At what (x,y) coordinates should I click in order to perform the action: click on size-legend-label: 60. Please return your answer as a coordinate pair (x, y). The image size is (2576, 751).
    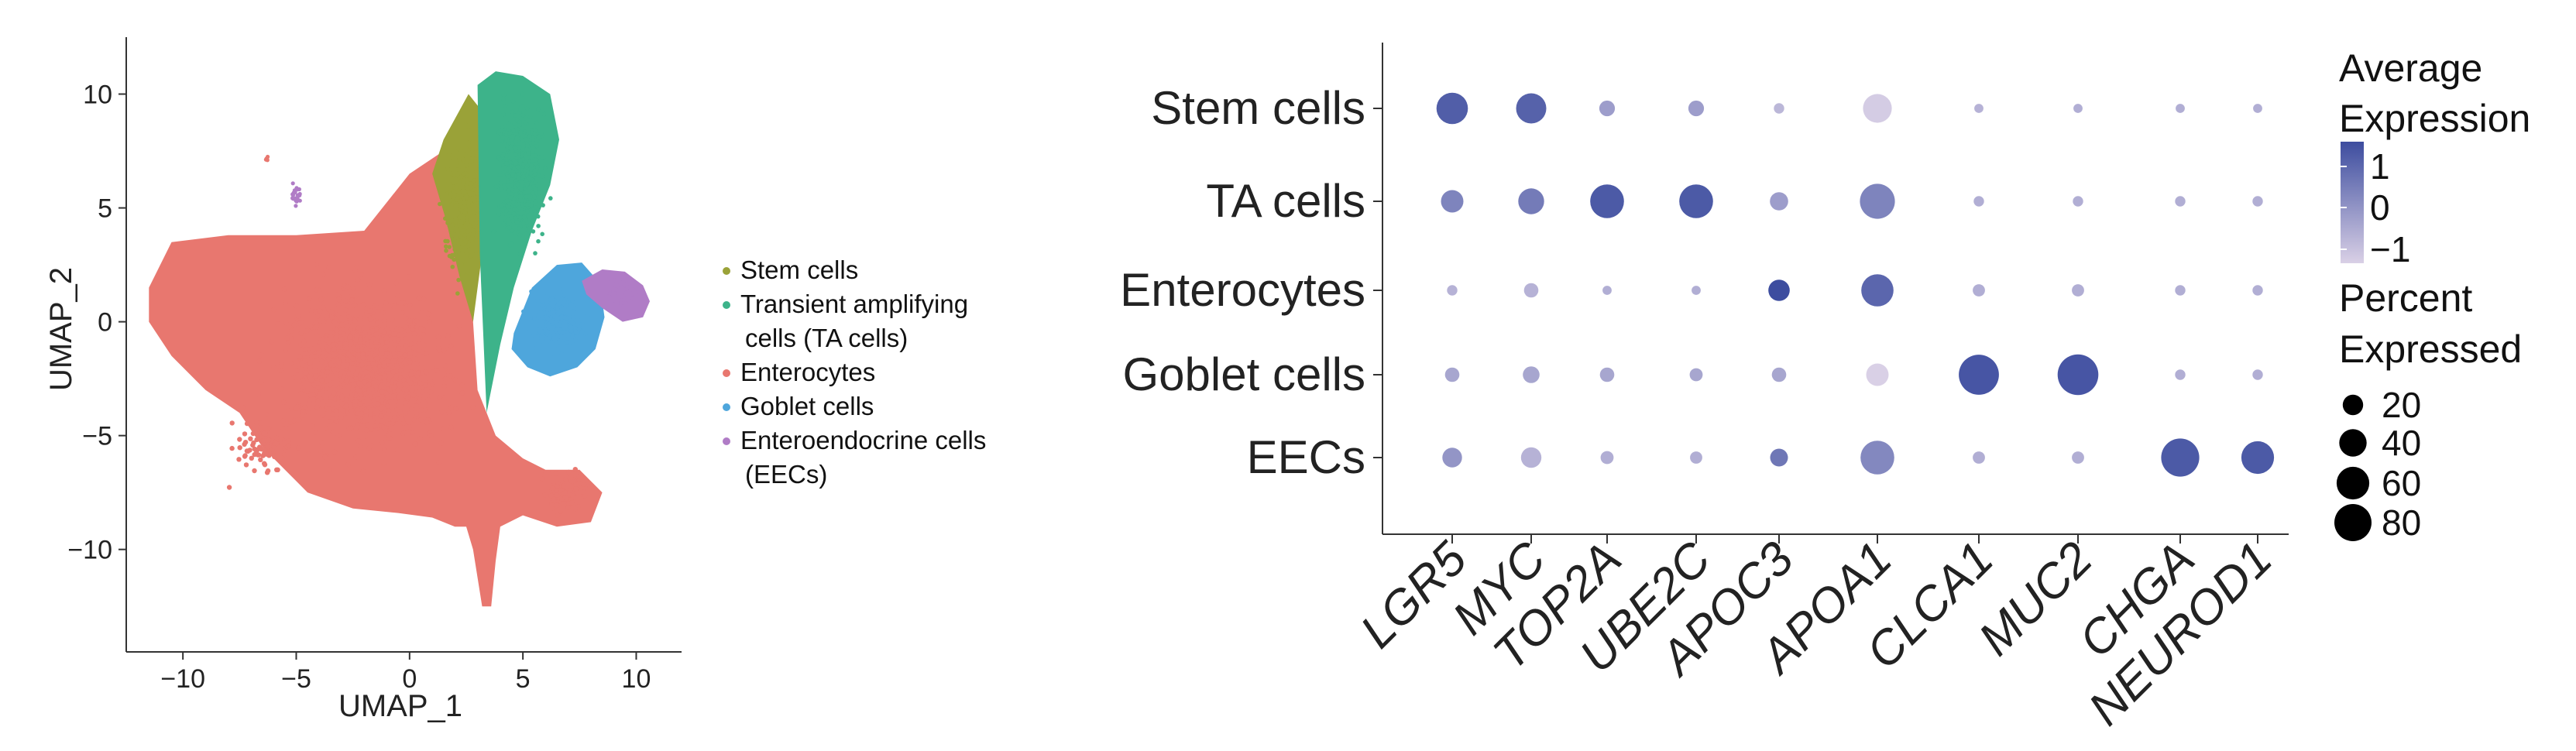
    Looking at the image, I should click on (2401, 483).